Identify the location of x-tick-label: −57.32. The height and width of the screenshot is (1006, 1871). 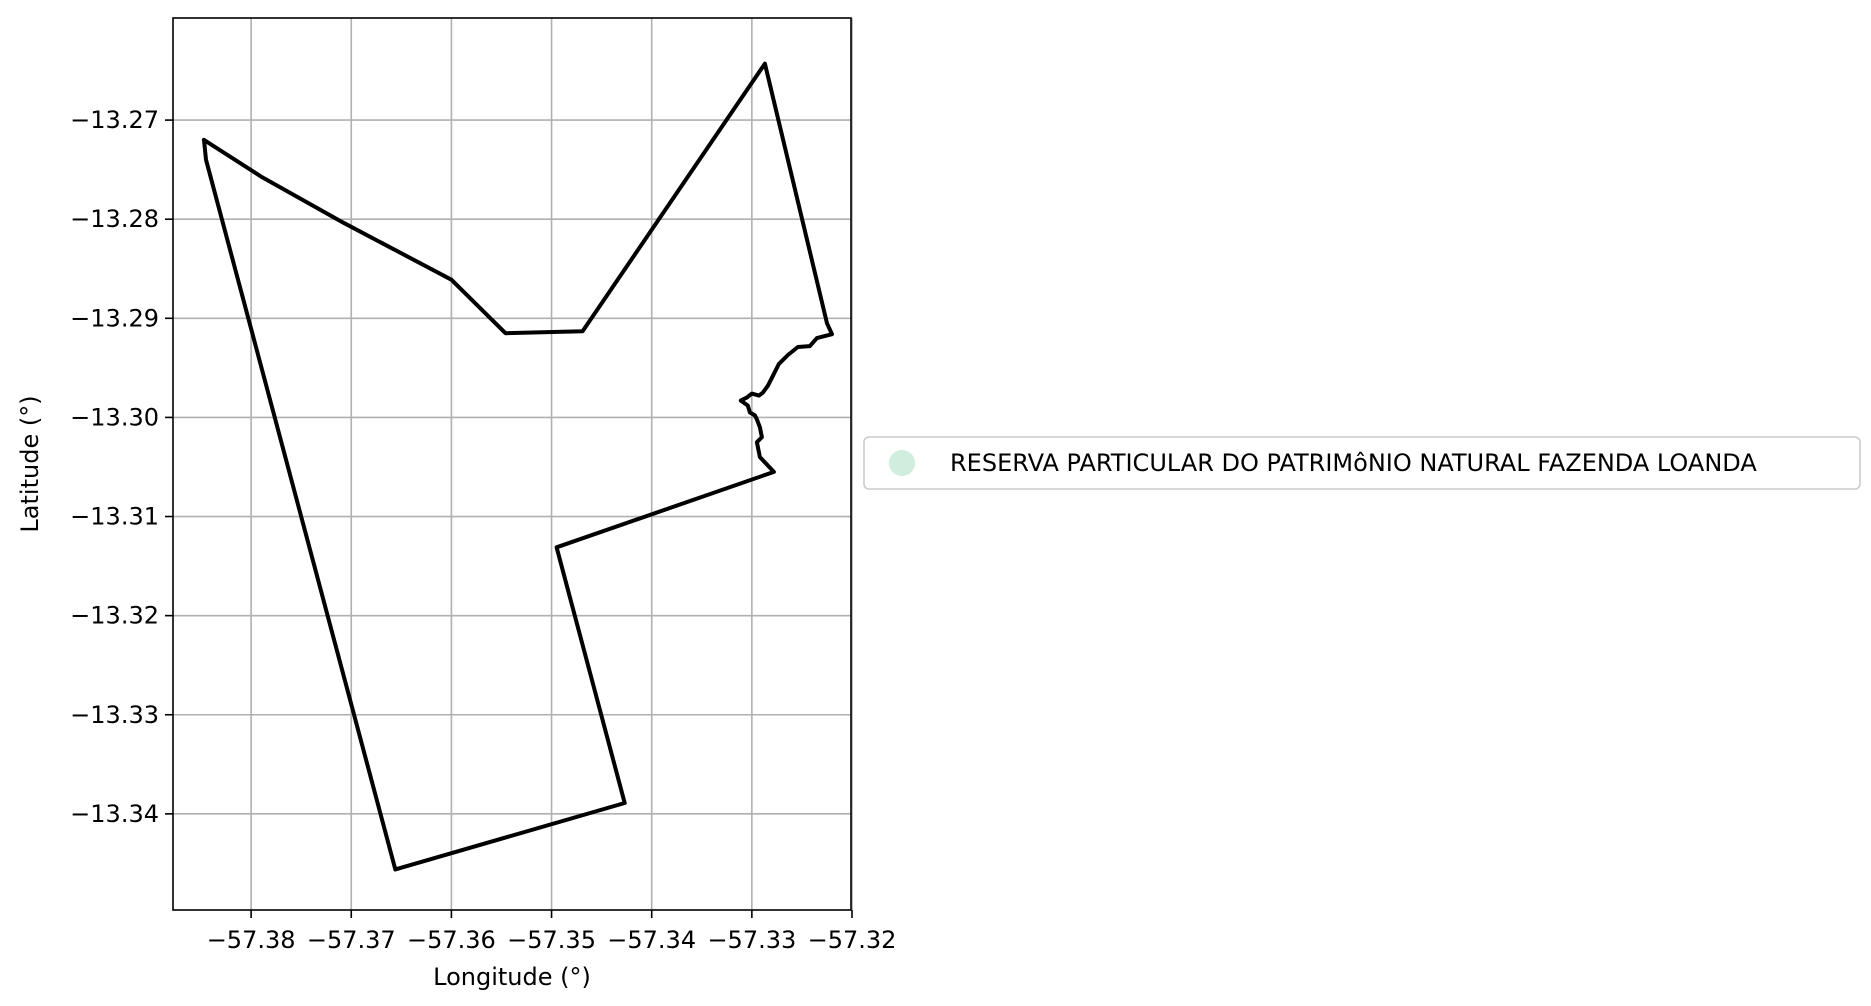
(852, 940).